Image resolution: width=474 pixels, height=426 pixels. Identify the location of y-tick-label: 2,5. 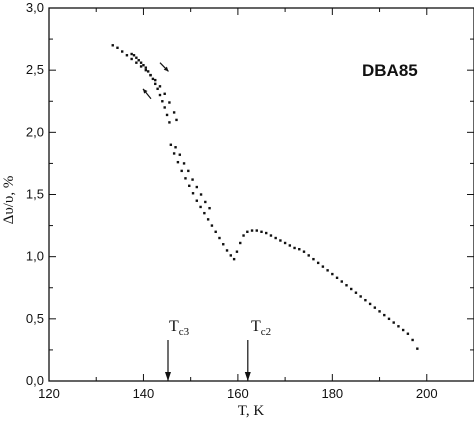
(35, 69).